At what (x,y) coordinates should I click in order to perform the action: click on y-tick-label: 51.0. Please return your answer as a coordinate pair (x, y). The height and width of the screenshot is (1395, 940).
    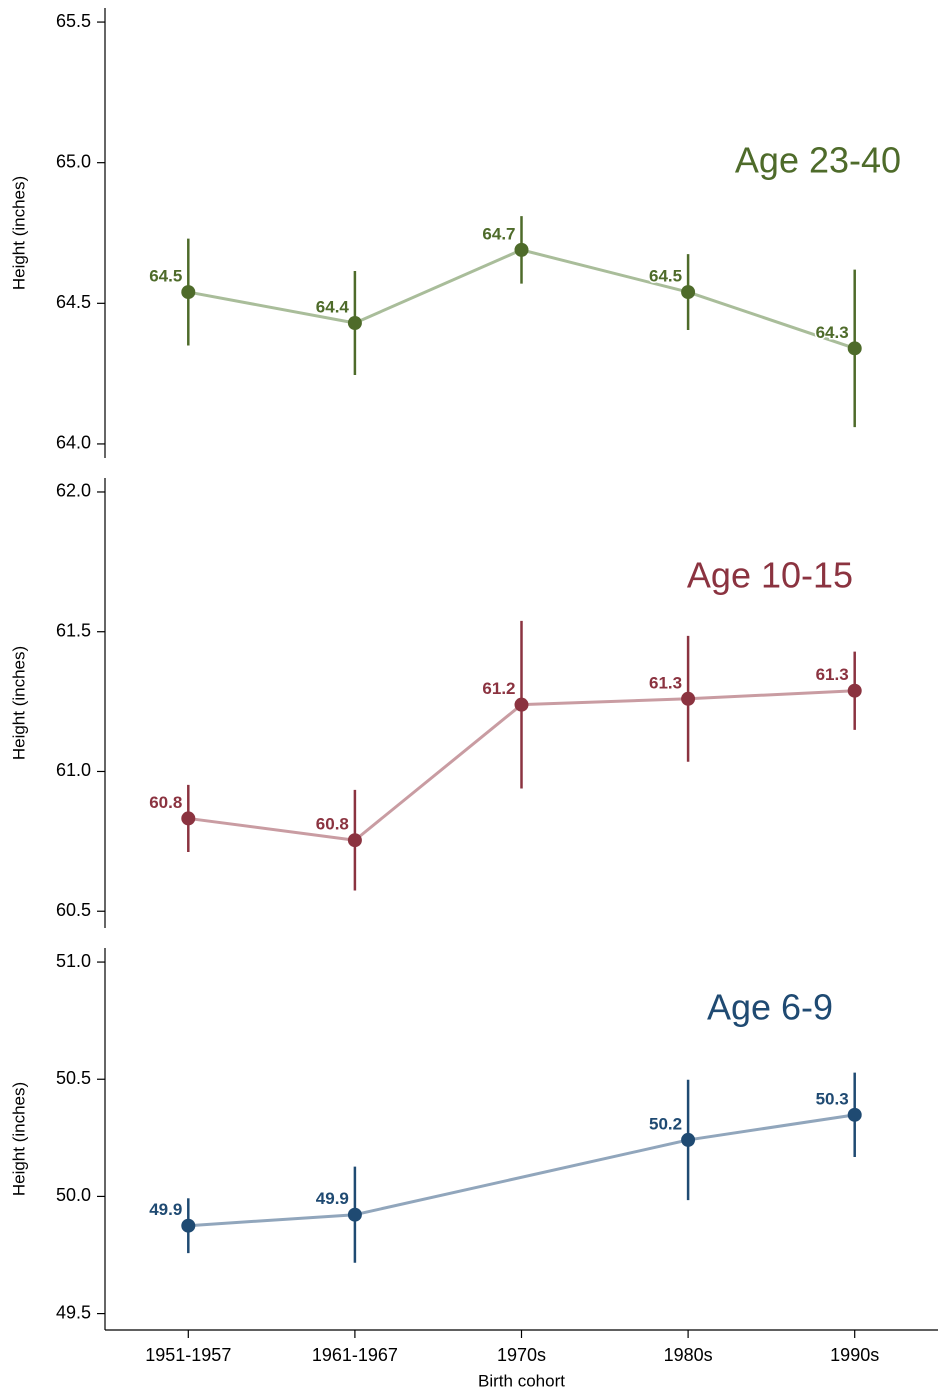
    Looking at the image, I should click on (73, 961).